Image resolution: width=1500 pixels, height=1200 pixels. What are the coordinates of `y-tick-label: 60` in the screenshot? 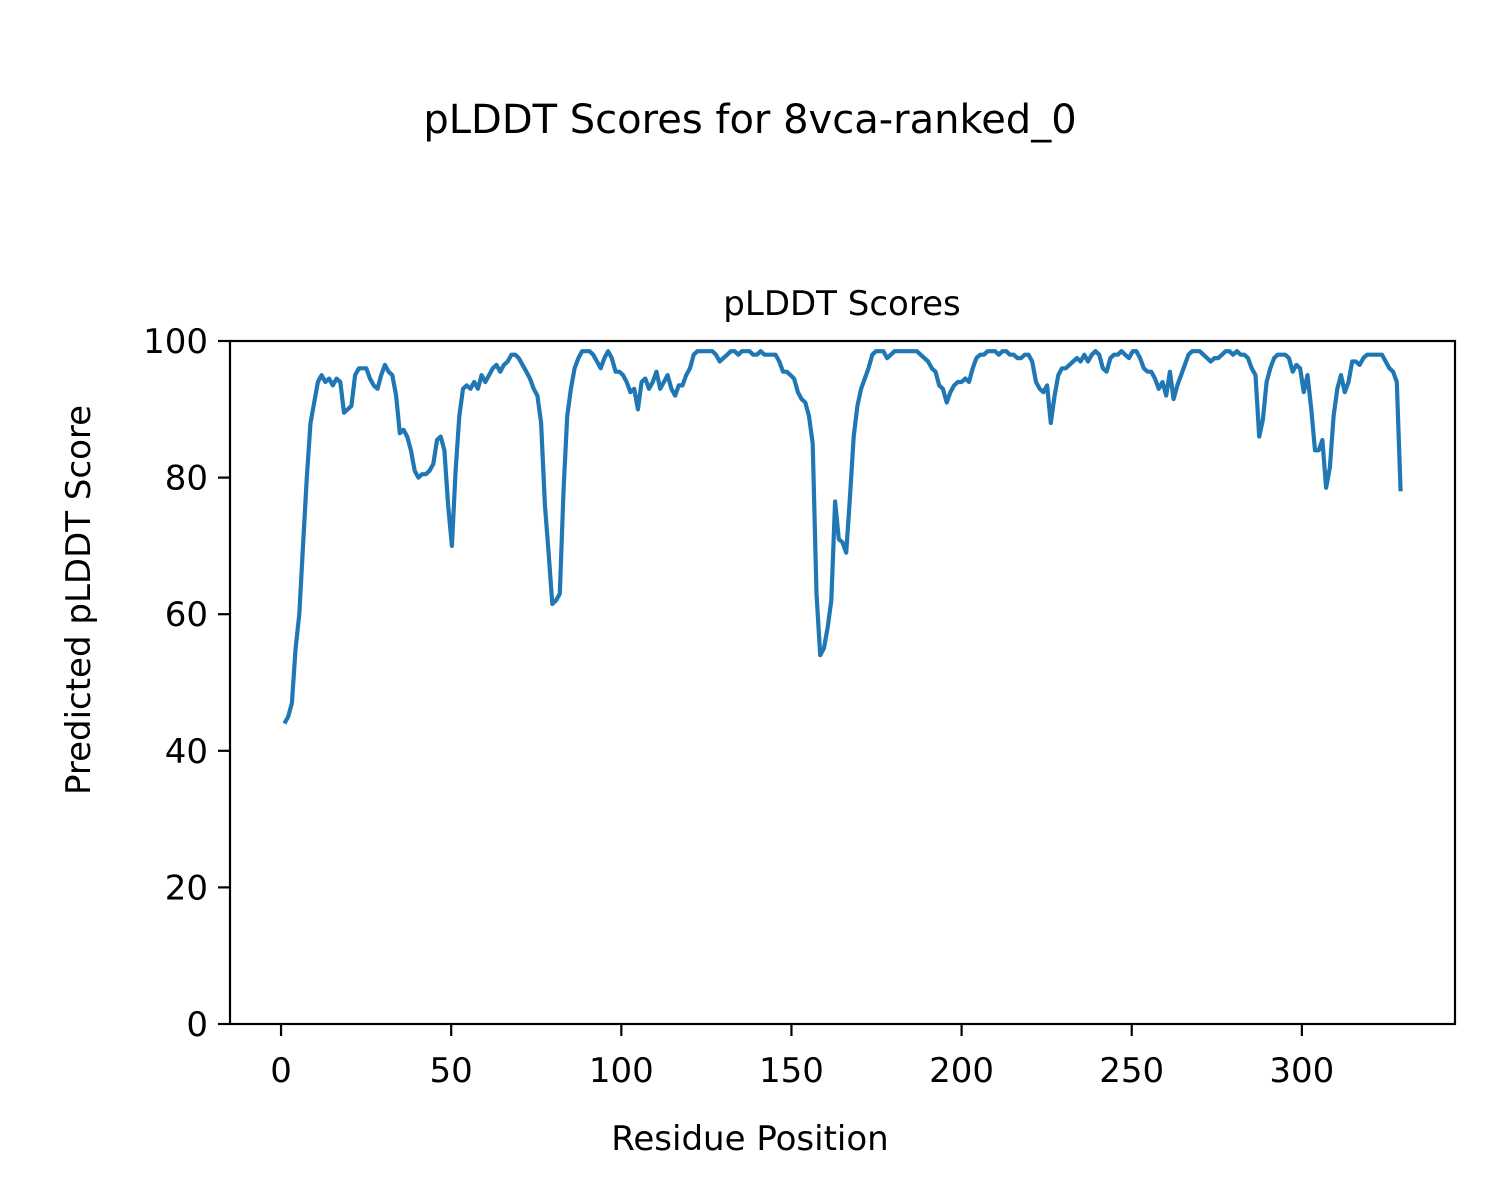 It's located at (186, 615).